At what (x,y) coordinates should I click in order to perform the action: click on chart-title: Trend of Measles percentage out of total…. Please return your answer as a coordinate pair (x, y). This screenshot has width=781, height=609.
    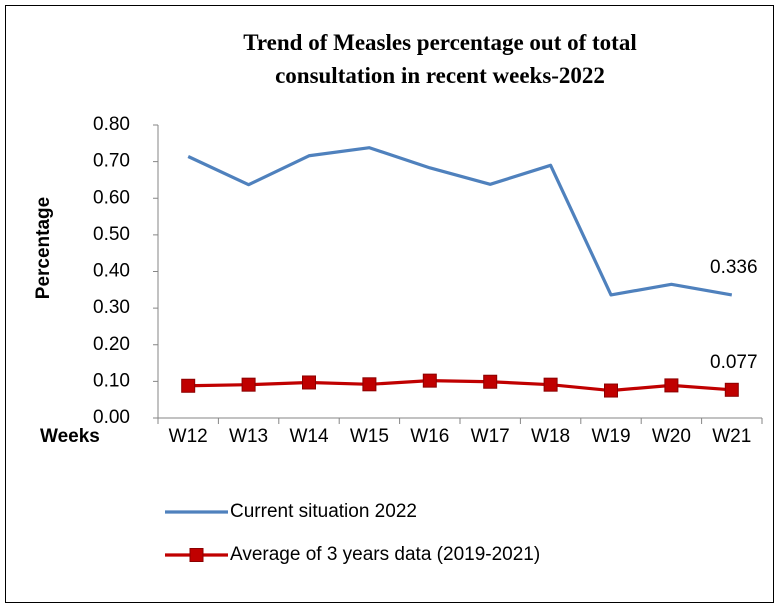
    Looking at the image, I should click on (440, 59).